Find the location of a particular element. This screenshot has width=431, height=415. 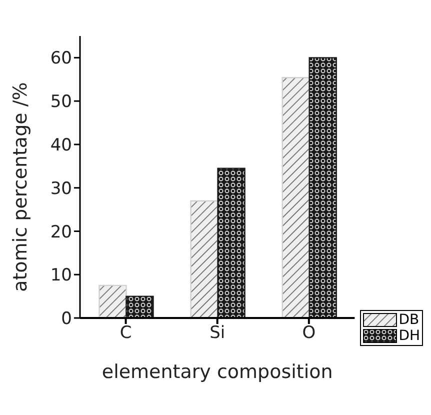

x-tick-label: C is located at coordinates (126, 333).